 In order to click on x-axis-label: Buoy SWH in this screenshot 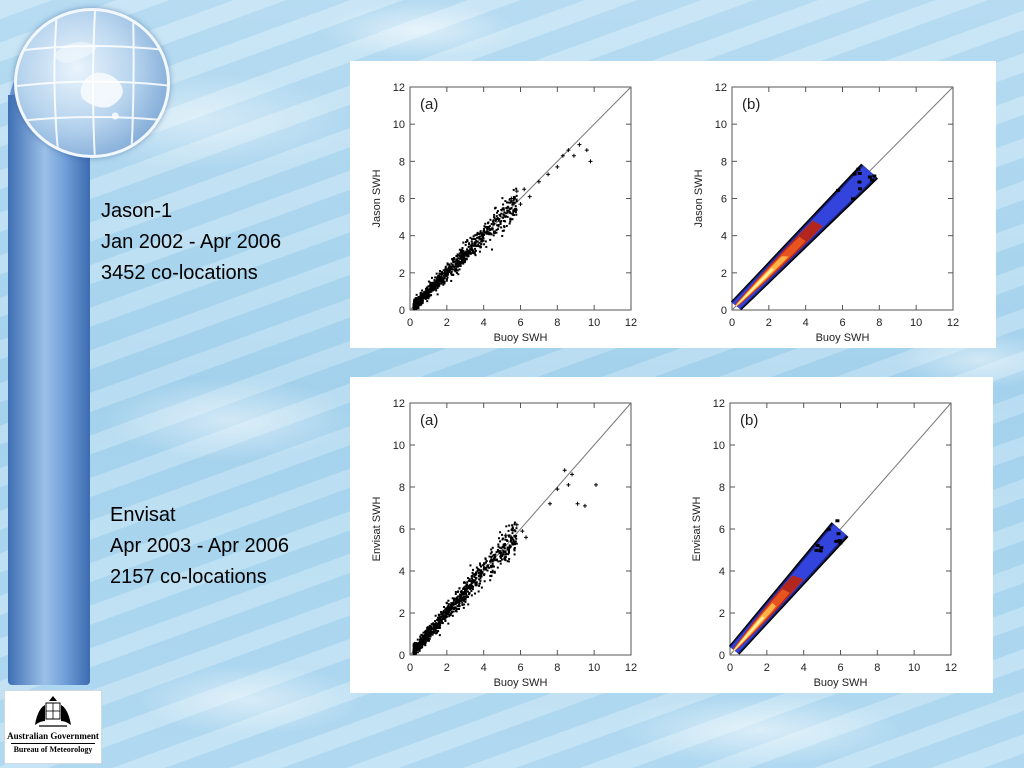, I will do `click(843, 338)`.